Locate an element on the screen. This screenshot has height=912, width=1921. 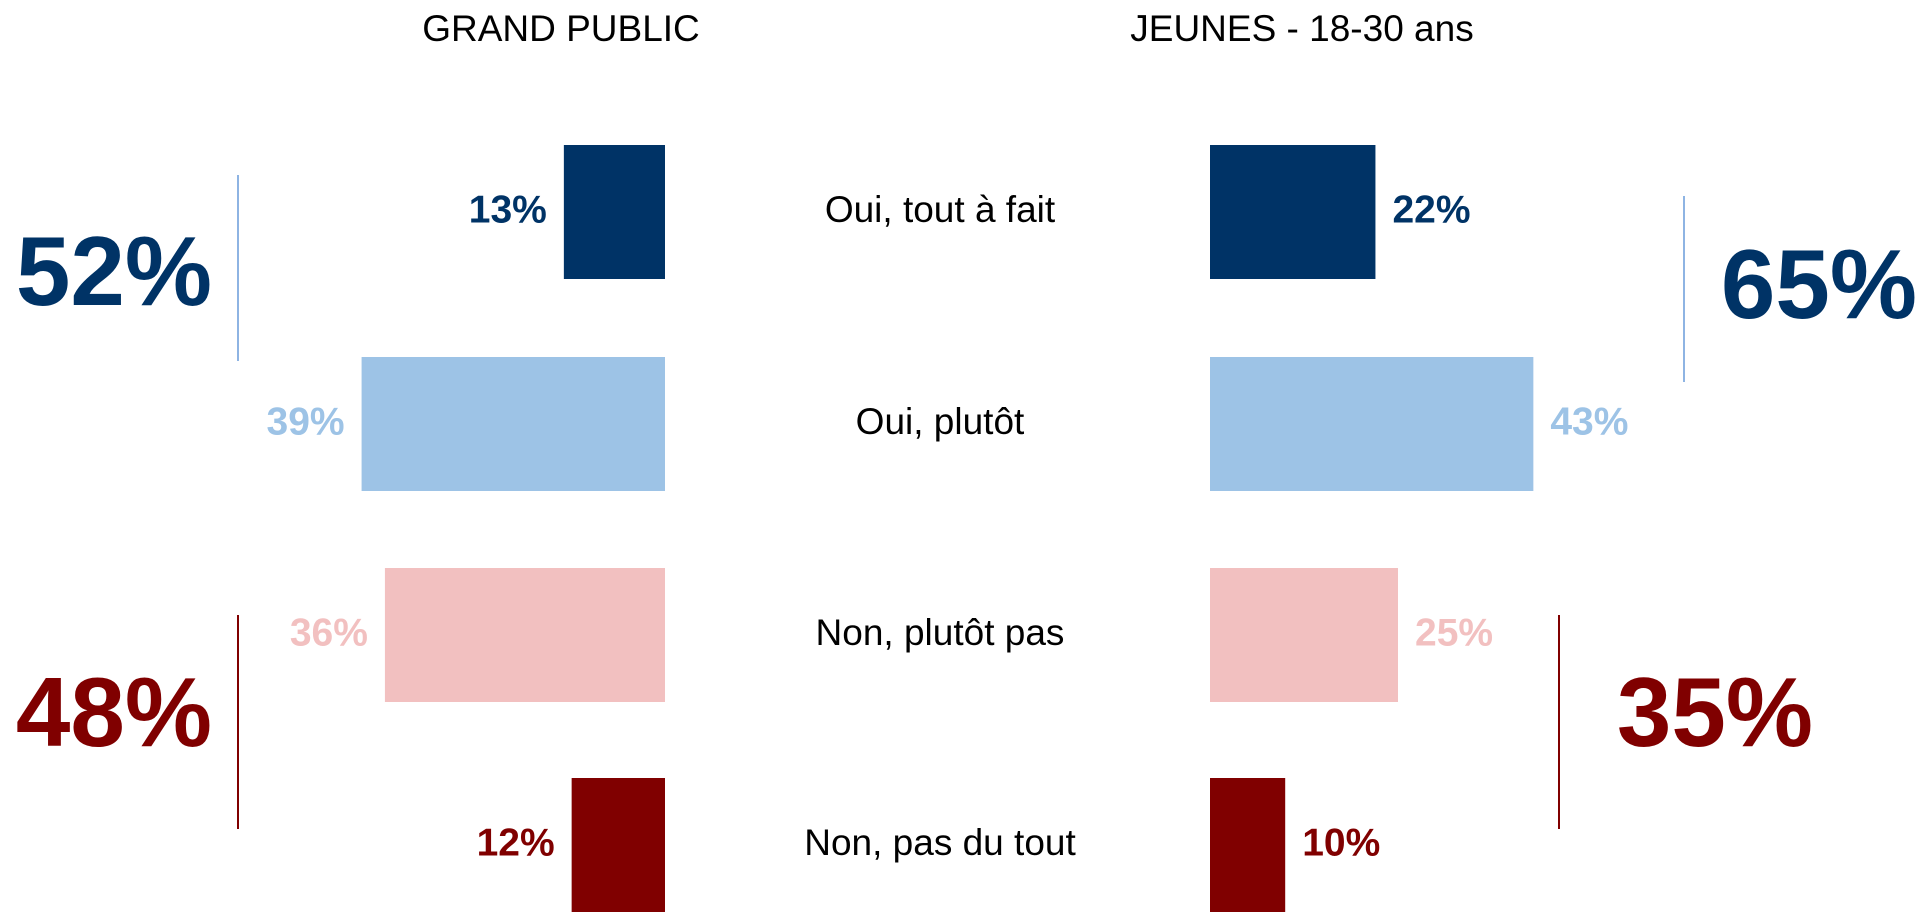
value-label: 13% is located at coordinates (508, 209).